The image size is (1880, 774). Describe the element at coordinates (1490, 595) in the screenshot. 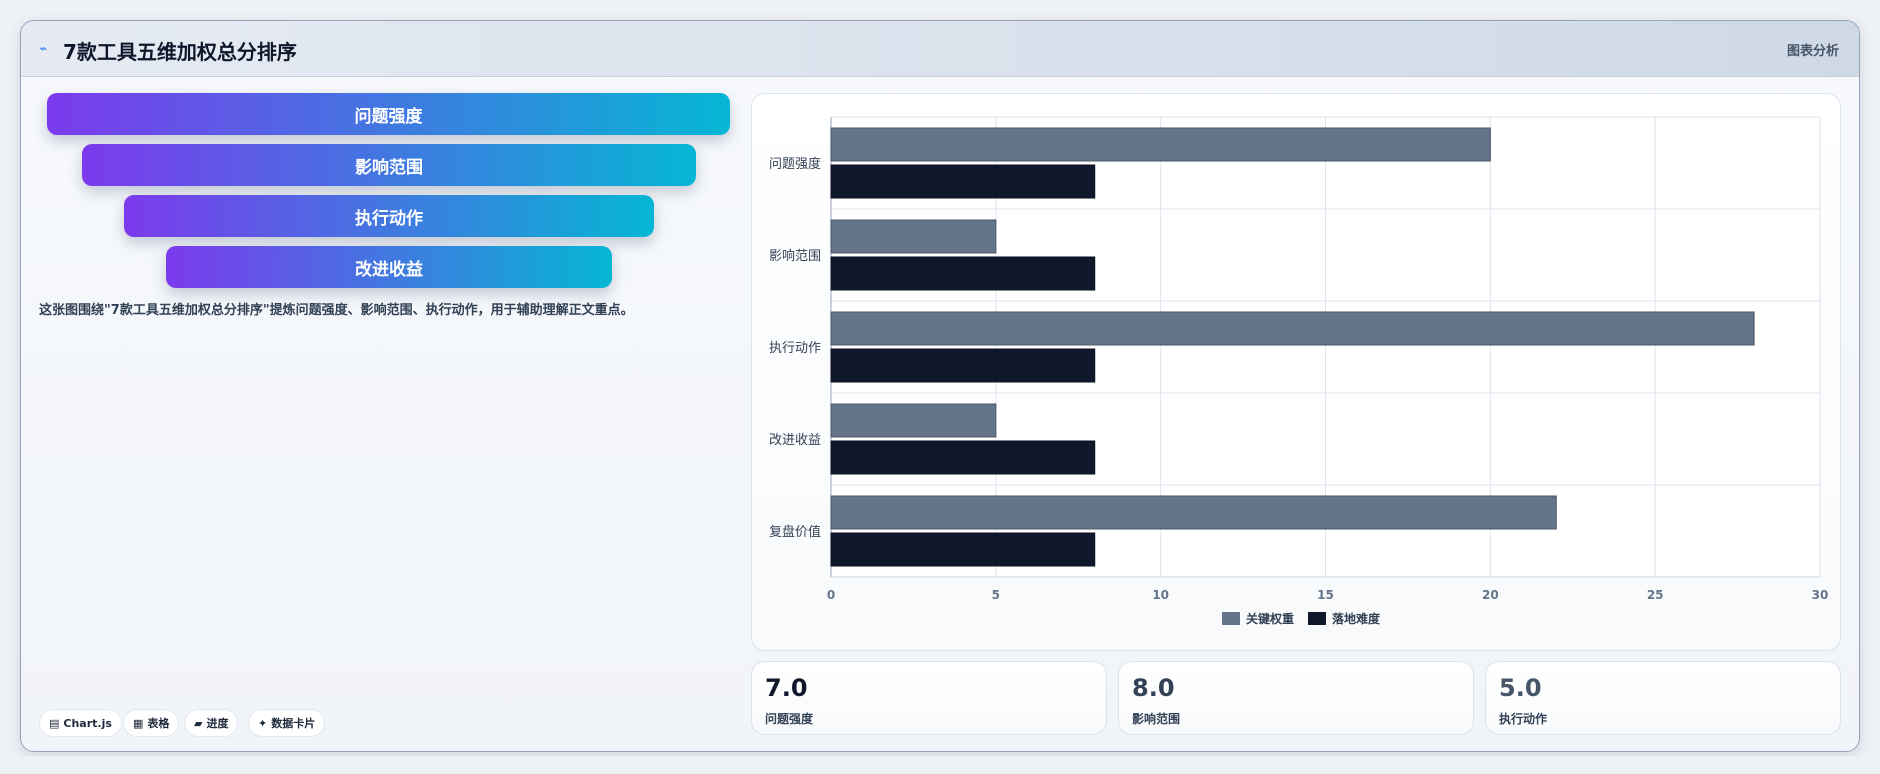

I see `x-tick-label: 20` at that location.